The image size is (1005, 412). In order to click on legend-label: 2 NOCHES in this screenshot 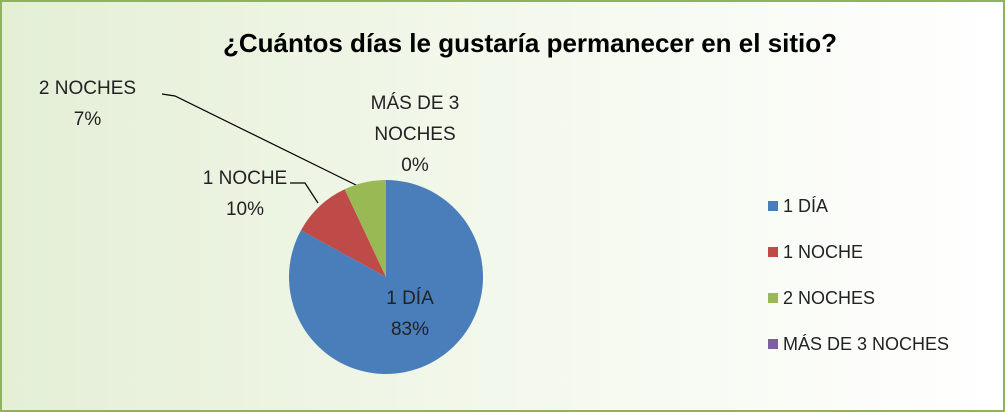, I will do `click(829, 298)`.